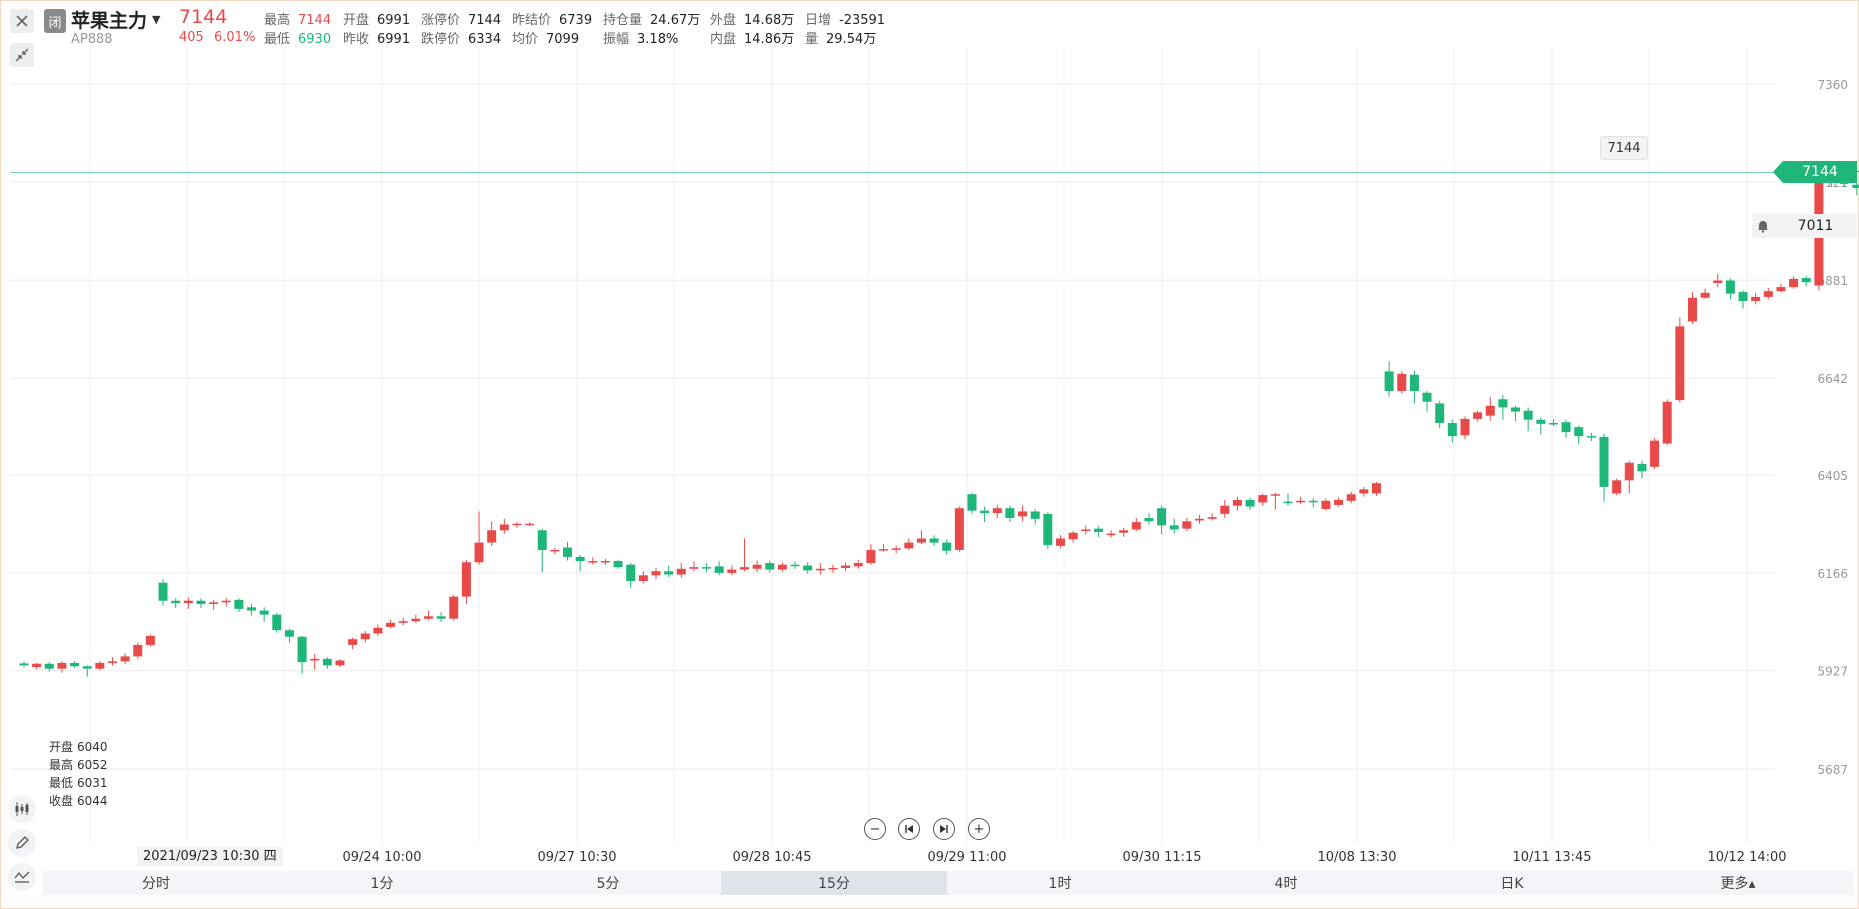 The width and height of the screenshot is (1859, 909). I want to click on market-status-badge: 闭, so click(55, 21).